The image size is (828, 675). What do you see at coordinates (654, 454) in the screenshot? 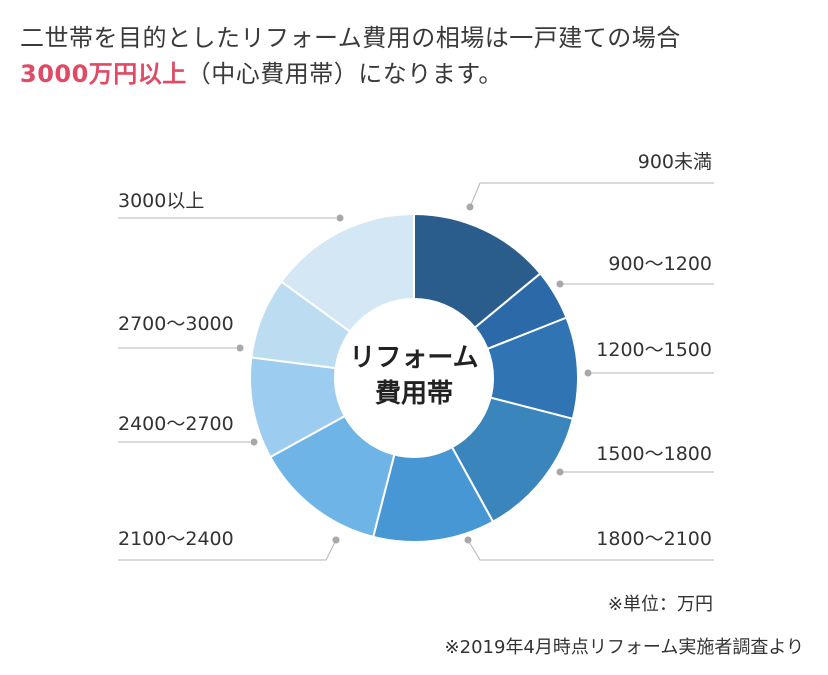
I see `slice-label-3: 1500〜1800` at bounding box center [654, 454].